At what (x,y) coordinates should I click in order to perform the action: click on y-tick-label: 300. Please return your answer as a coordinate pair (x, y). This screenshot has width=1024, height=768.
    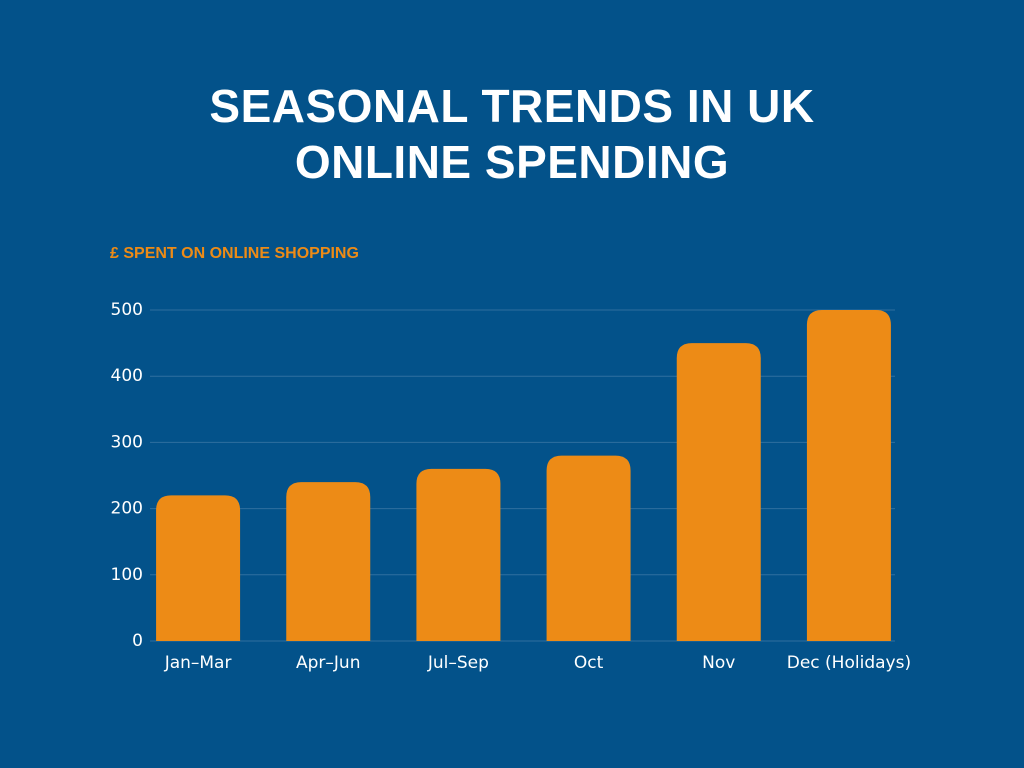
    Looking at the image, I should click on (127, 442).